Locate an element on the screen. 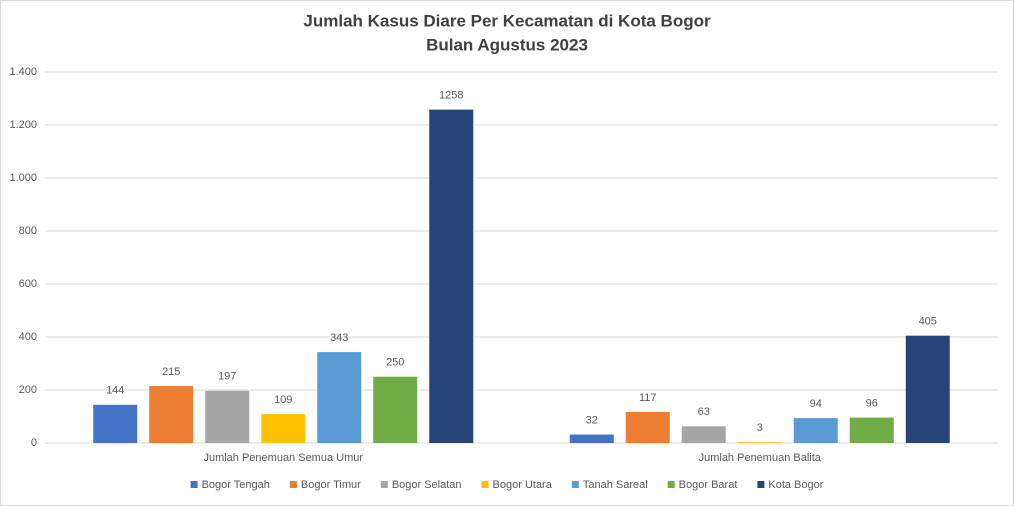 Image resolution: width=1014 pixels, height=506 pixels. x-tick-label: Jumlah Penemuan Semua Umur is located at coordinates (283, 458).